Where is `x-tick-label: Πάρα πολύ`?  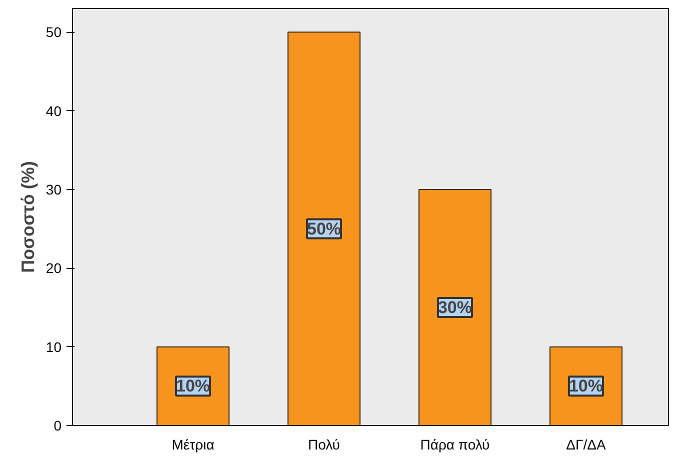 x-tick-label: Πάρα πολύ is located at coordinates (455, 444).